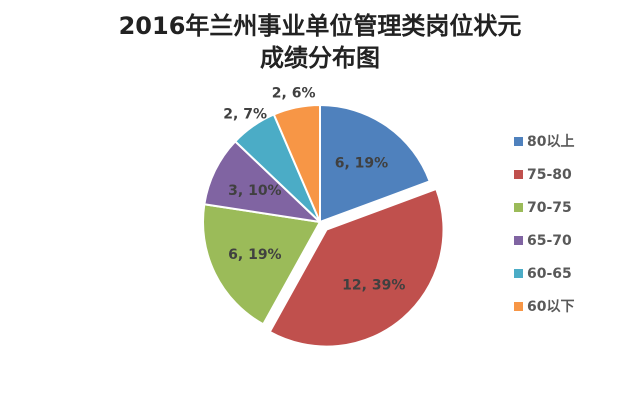 This screenshot has height=411, width=640. What do you see at coordinates (550, 142) in the screenshot?
I see `legend-label: 80以上` at bounding box center [550, 142].